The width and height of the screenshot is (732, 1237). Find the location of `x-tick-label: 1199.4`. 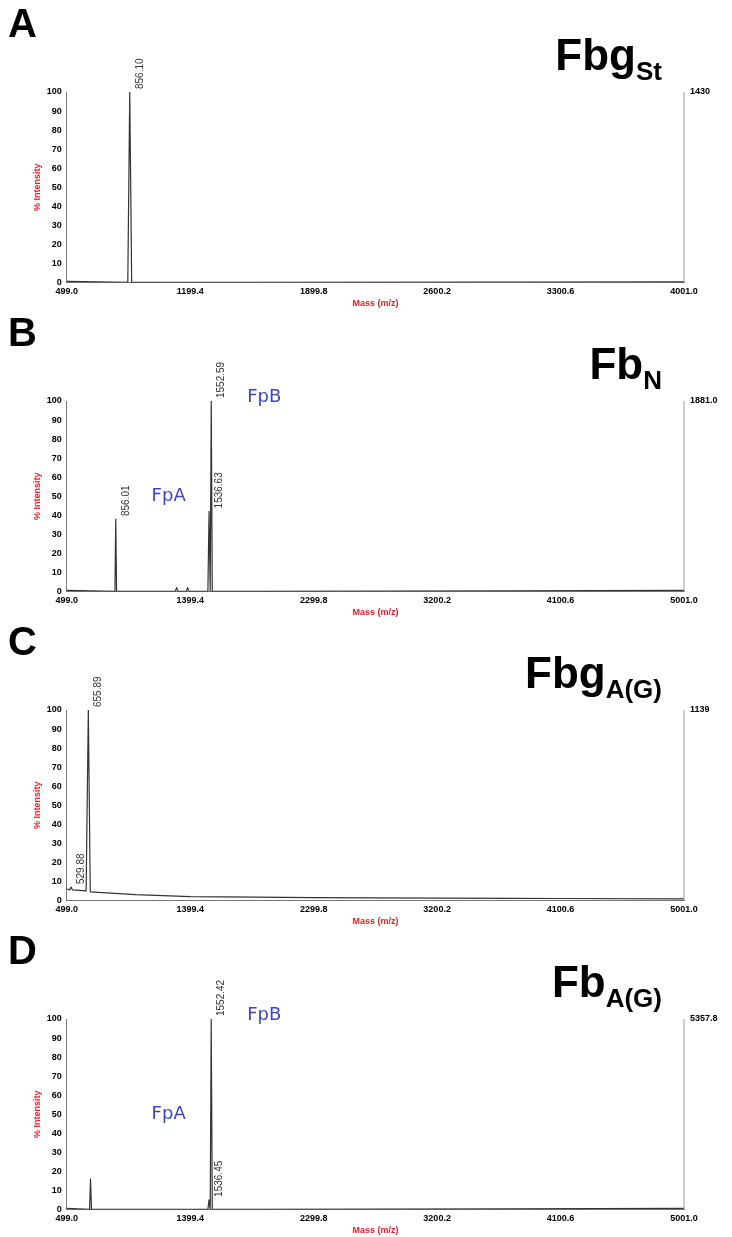

x-tick-label: 1199.4 is located at coordinates (190, 291).